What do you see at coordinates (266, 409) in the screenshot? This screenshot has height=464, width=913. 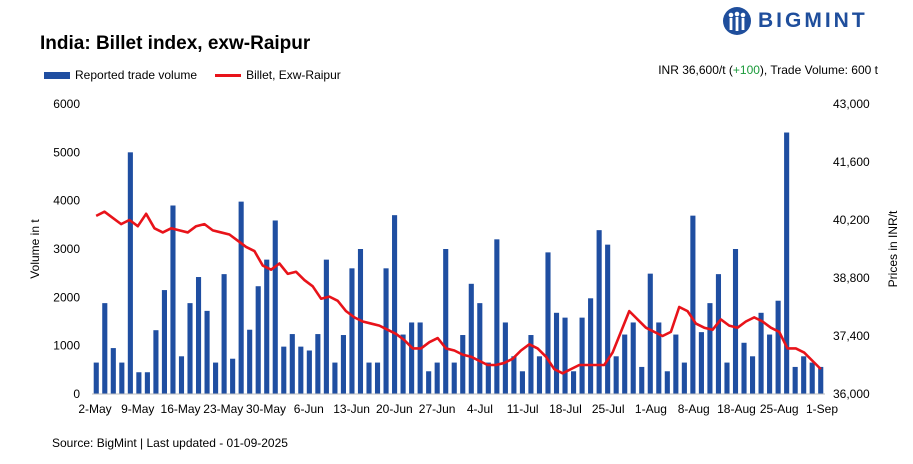 I see `x-tick-label: 30-May` at bounding box center [266, 409].